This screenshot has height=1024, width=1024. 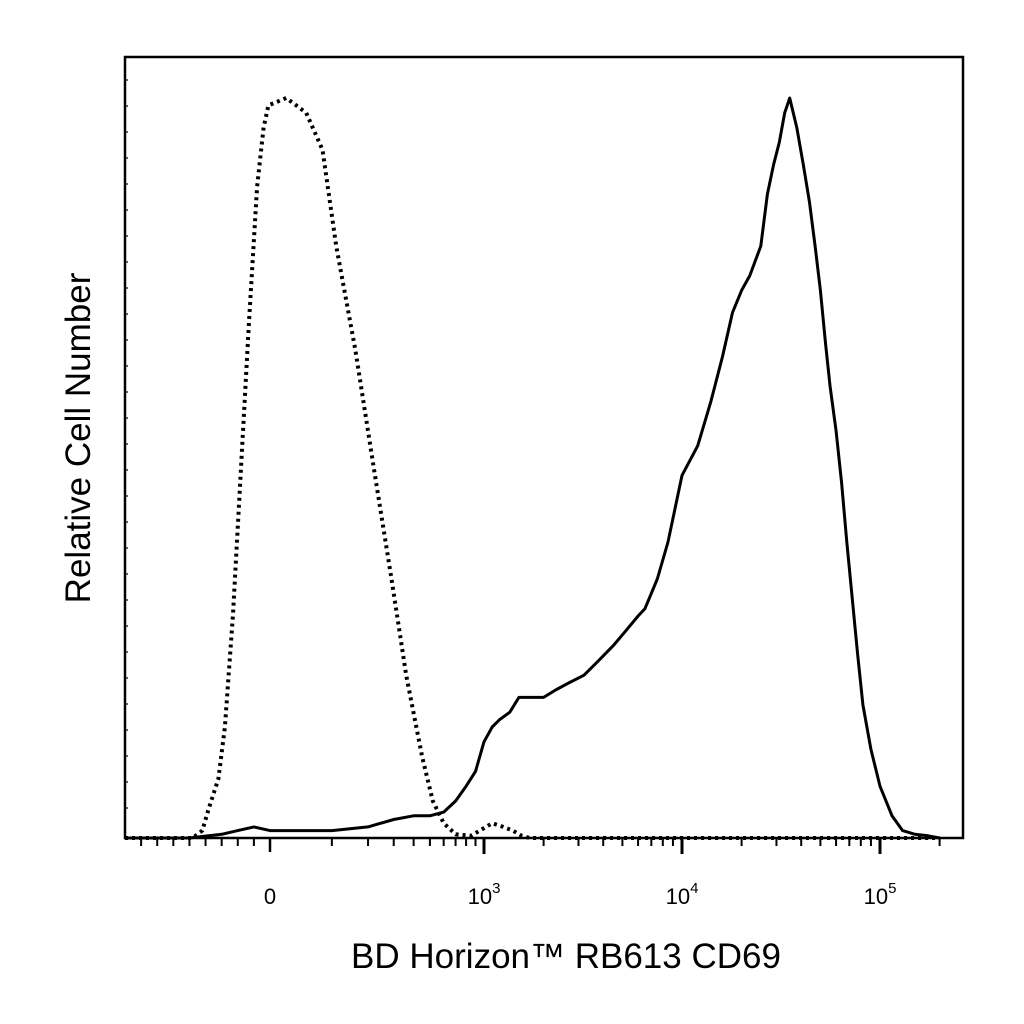 What do you see at coordinates (270, 896) in the screenshot?
I see `x-tick-label: 0` at bounding box center [270, 896].